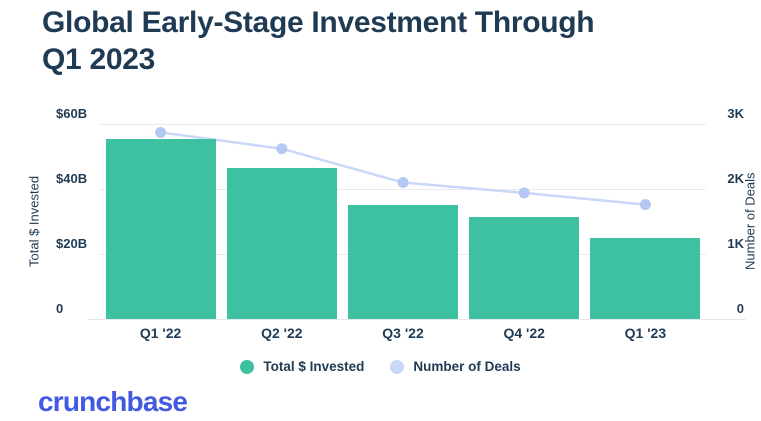 This screenshot has width=761, height=421. Describe the element at coordinates (72, 178) in the screenshot. I see `left-tick-40b: $40B` at that location.